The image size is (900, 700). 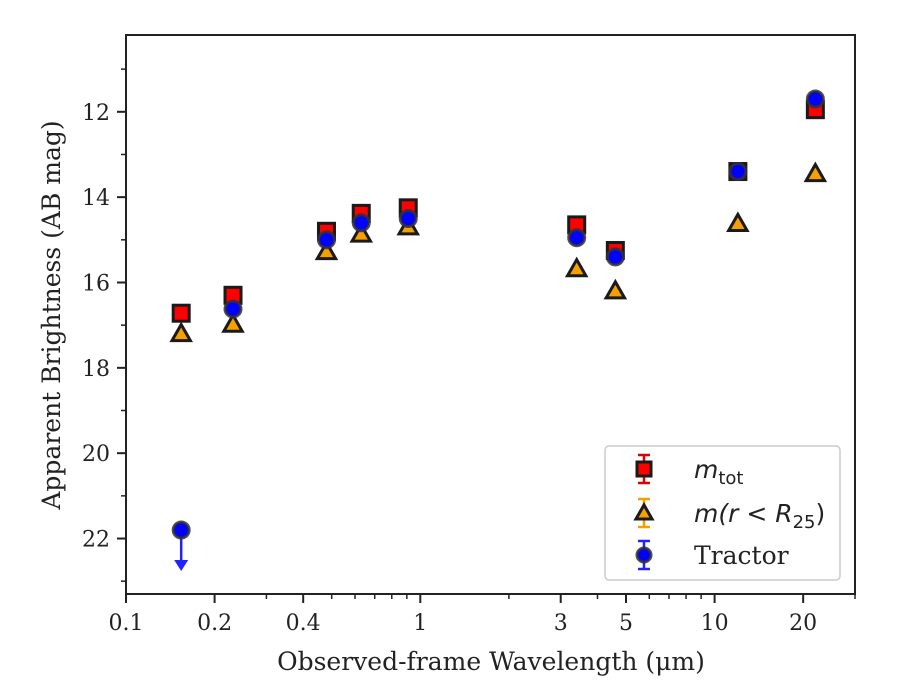 I want to click on x-axis-label: Observed-frame Wavelength (μm), so click(x=491, y=661).